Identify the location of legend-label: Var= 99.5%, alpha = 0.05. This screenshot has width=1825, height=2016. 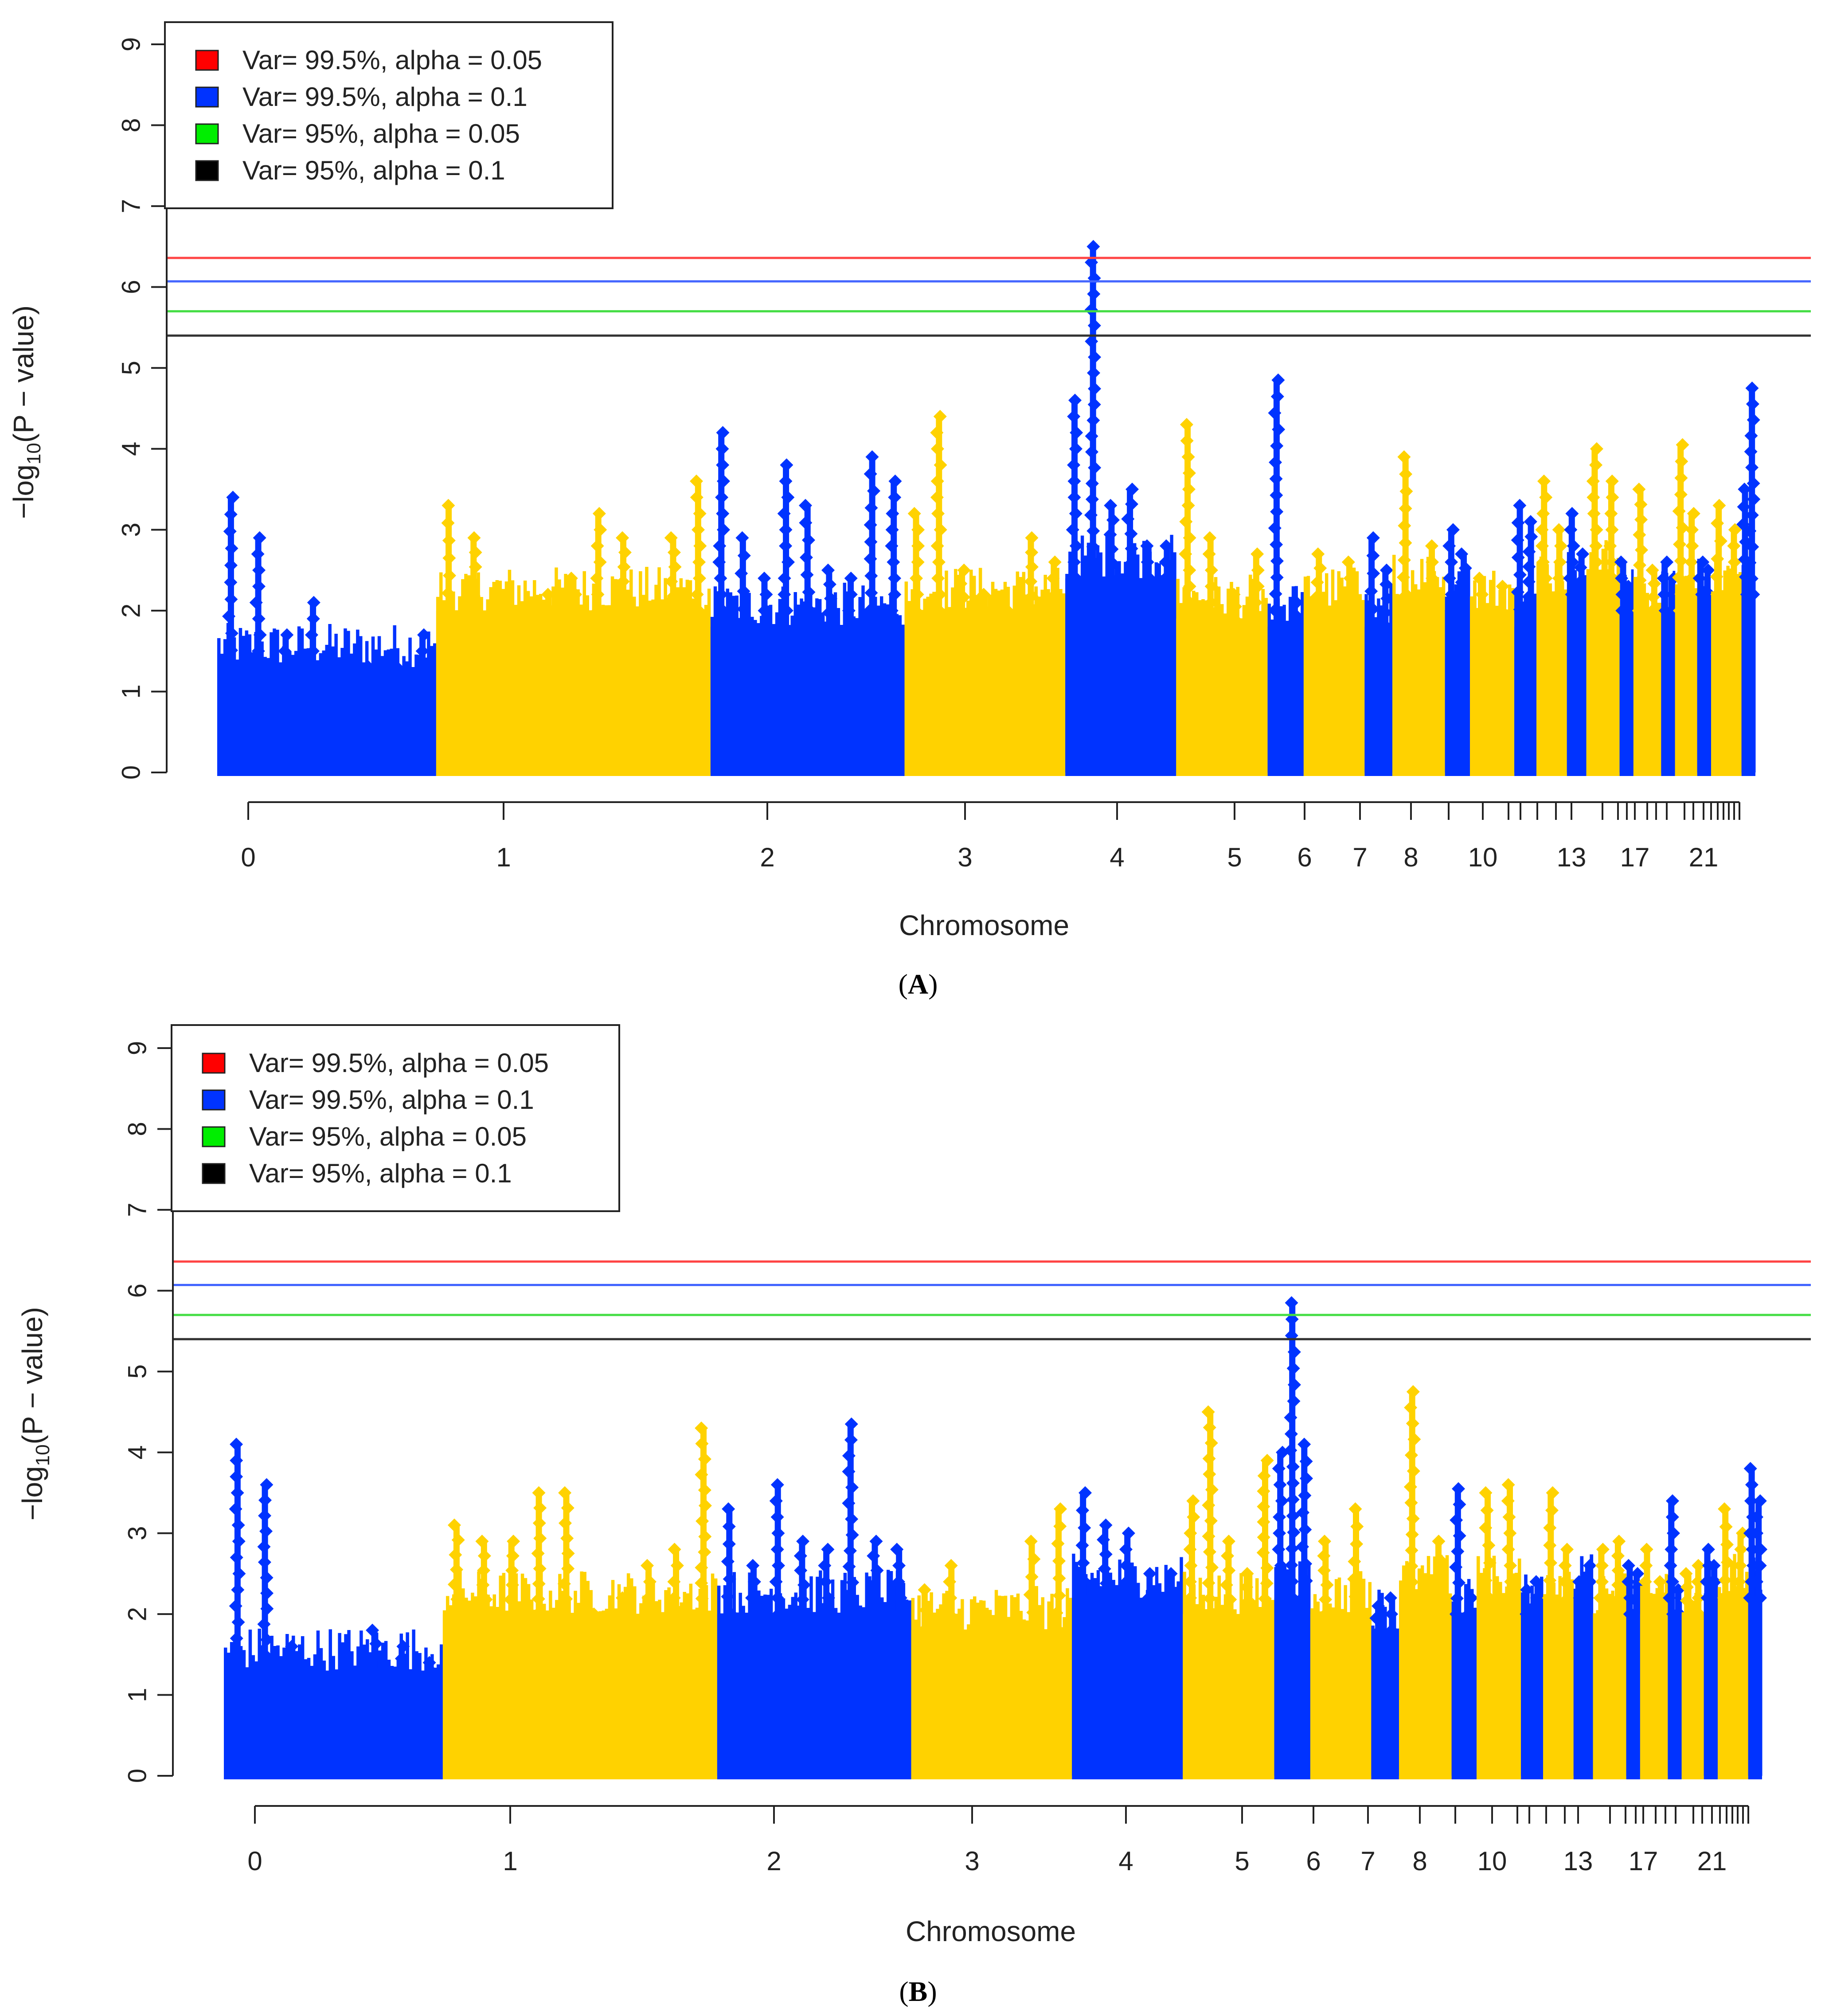
(399, 1063).